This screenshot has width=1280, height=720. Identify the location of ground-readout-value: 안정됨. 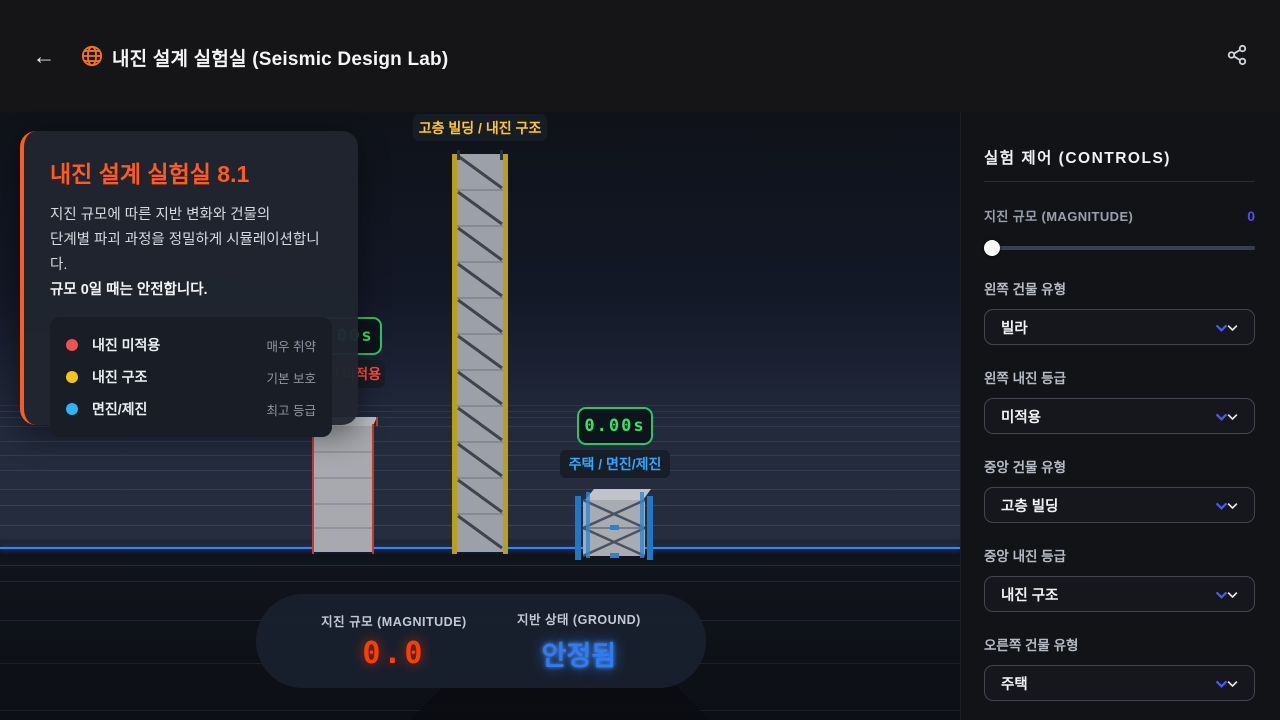
(579, 656).